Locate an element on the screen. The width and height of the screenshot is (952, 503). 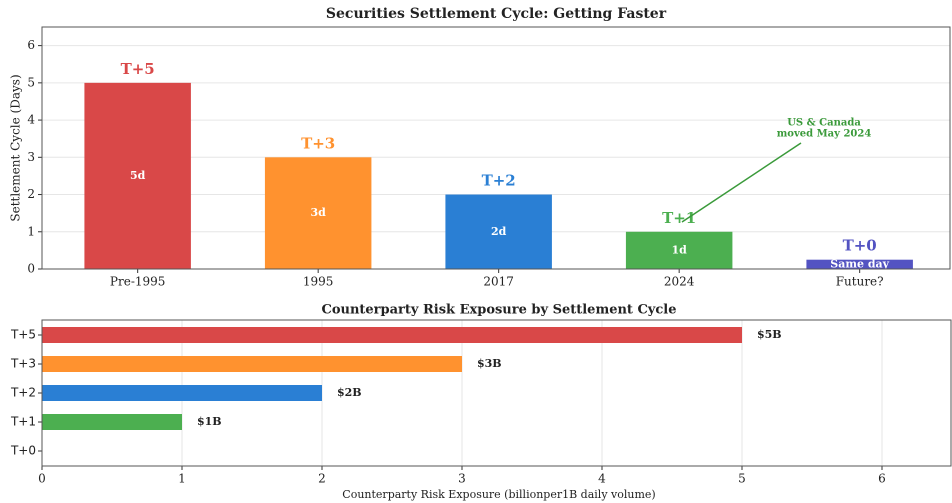
x-tick-label: 2 is located at coordinates (322, 479).